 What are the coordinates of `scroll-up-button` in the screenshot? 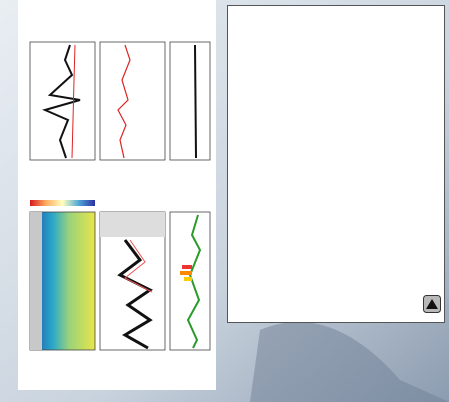 It's located at (432, 304).